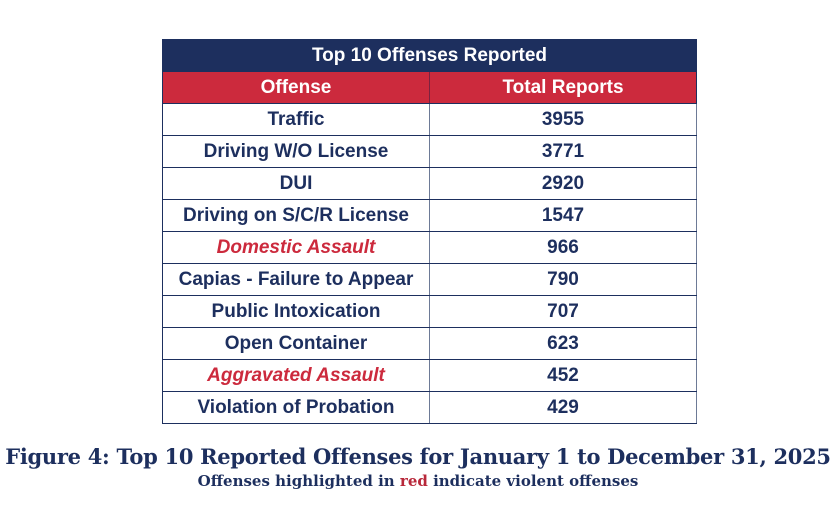 Image resolution: width=836 pixels, height=518 pixels. Describe the element at coordinates (296, 215) in the screenshot. I see `offense-cell: Driving on S/C/R License` at that location.